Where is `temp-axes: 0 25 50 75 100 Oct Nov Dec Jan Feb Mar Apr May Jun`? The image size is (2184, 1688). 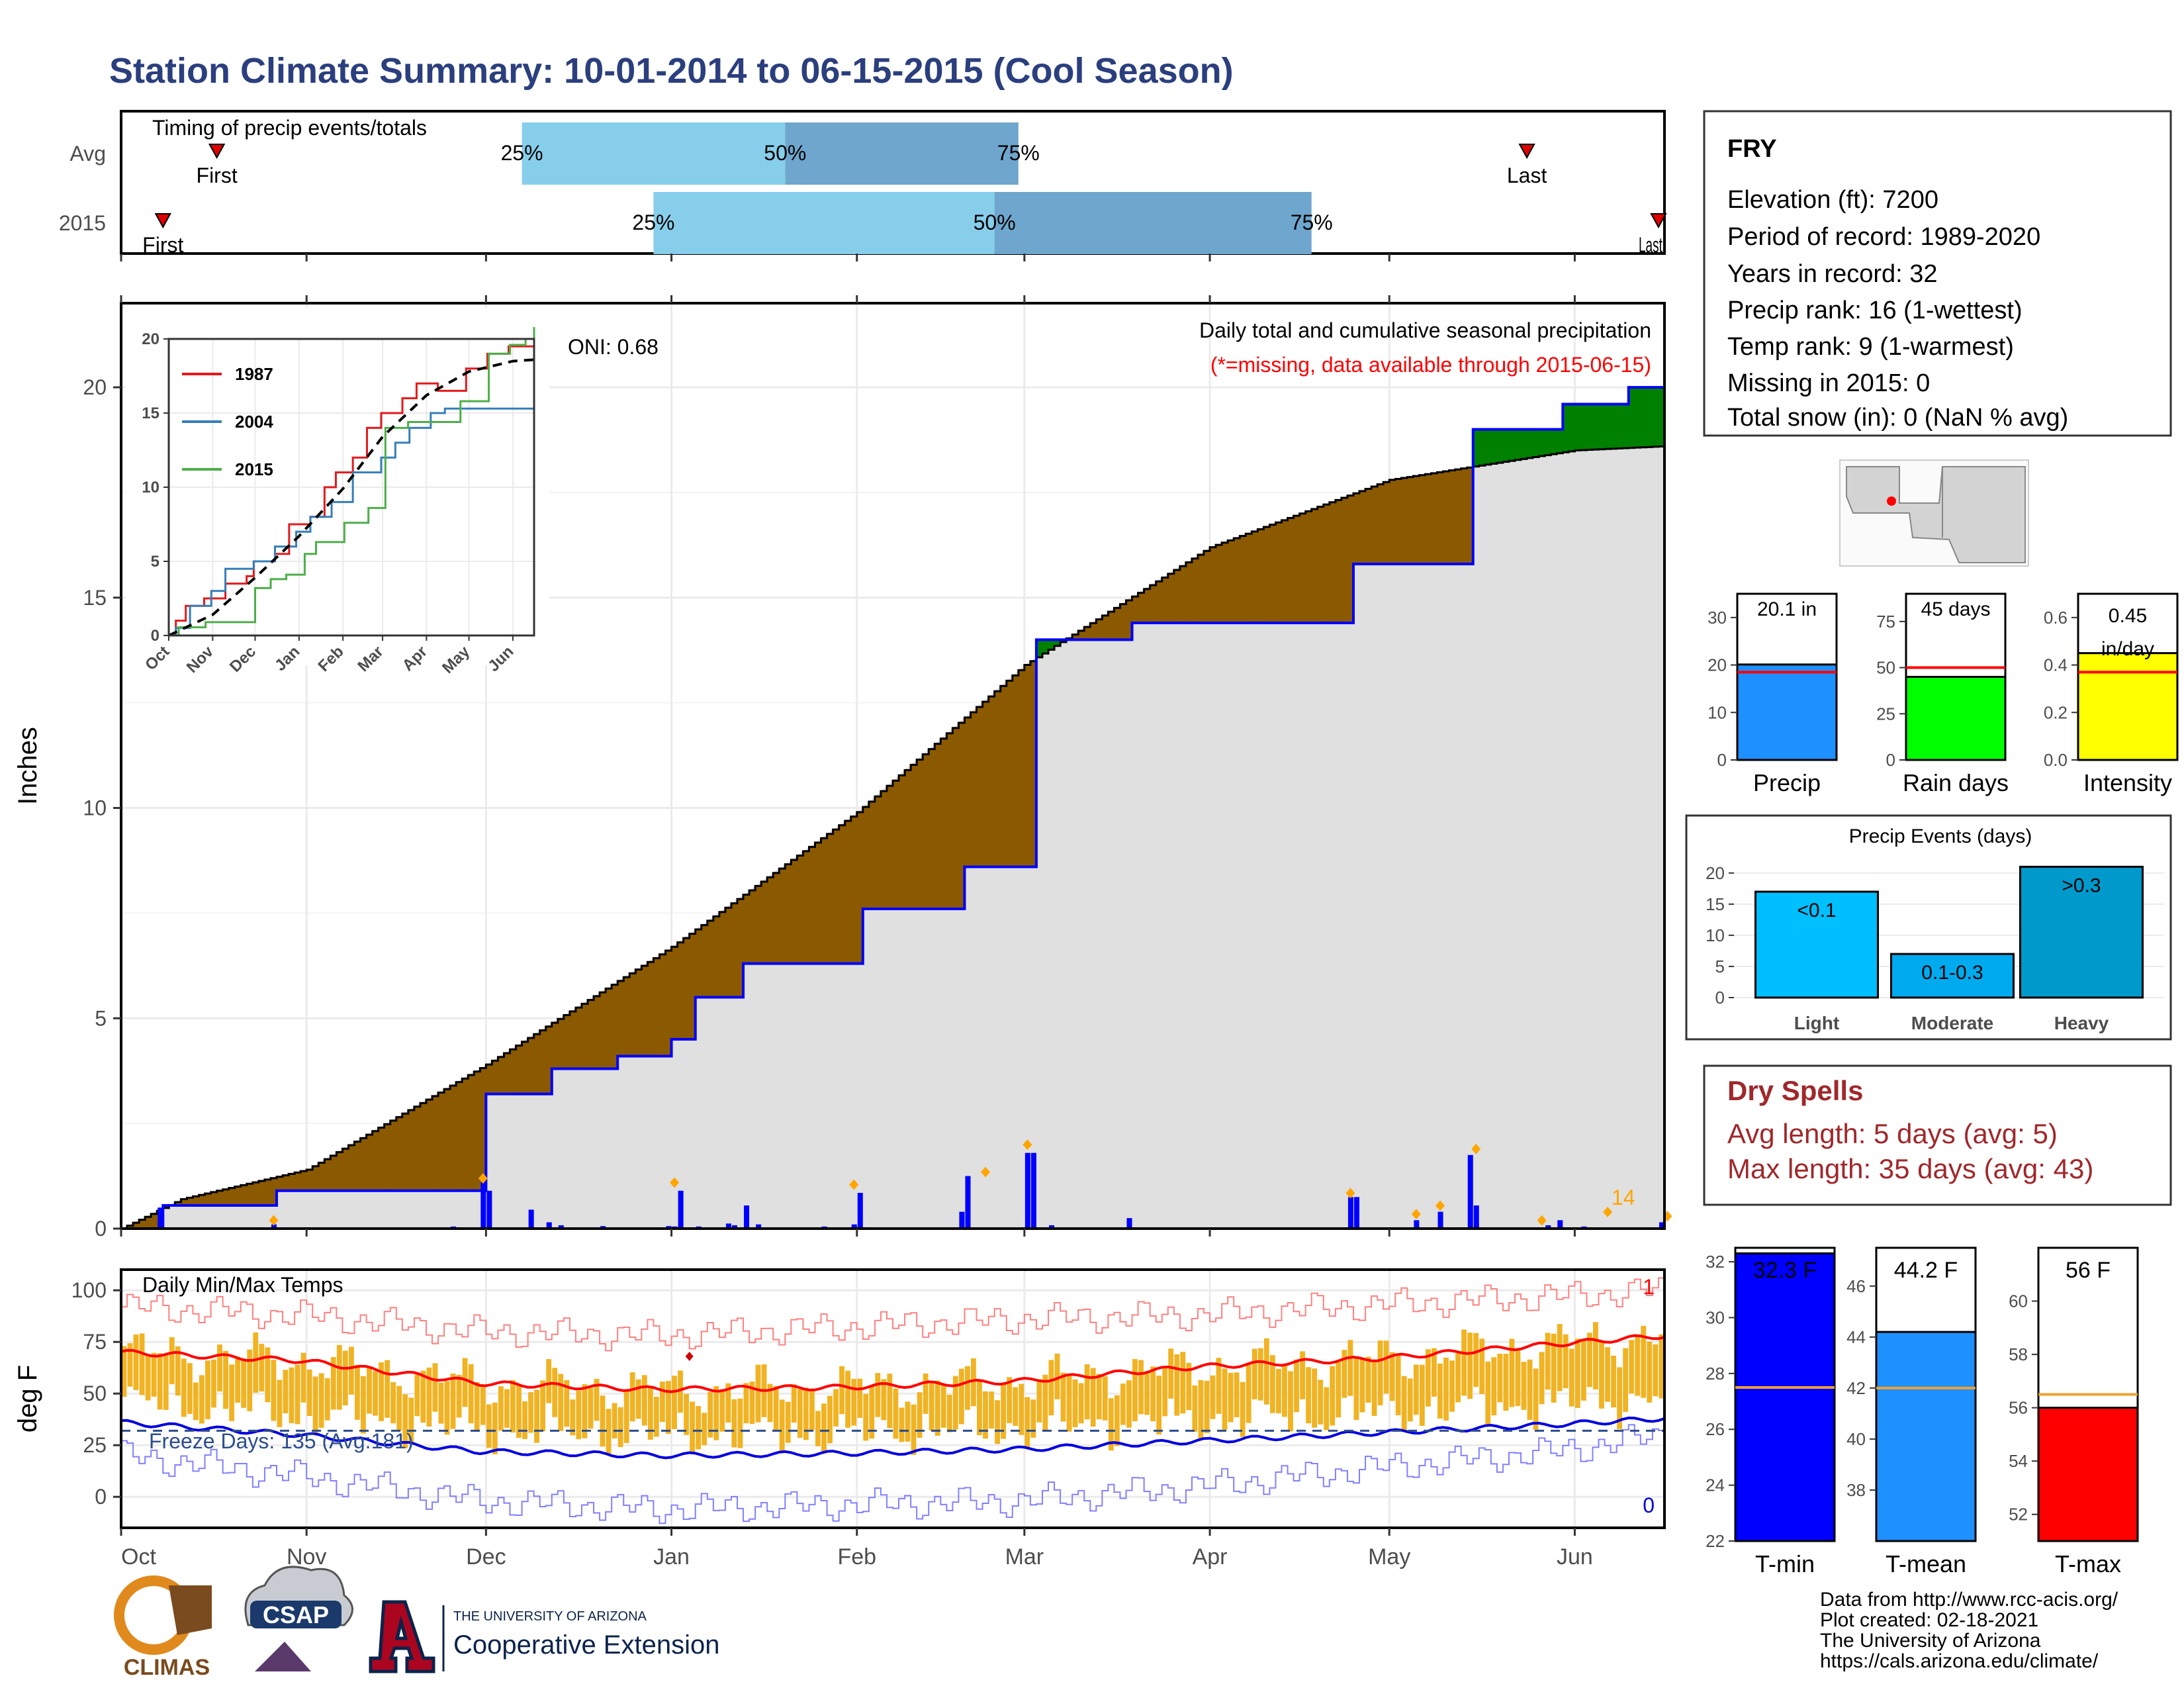
temp-axes: 0 25 50 75 100 Oct Nov Dec Jan Feb Mar Apr May Jun is located at coordinates (832, 1424).